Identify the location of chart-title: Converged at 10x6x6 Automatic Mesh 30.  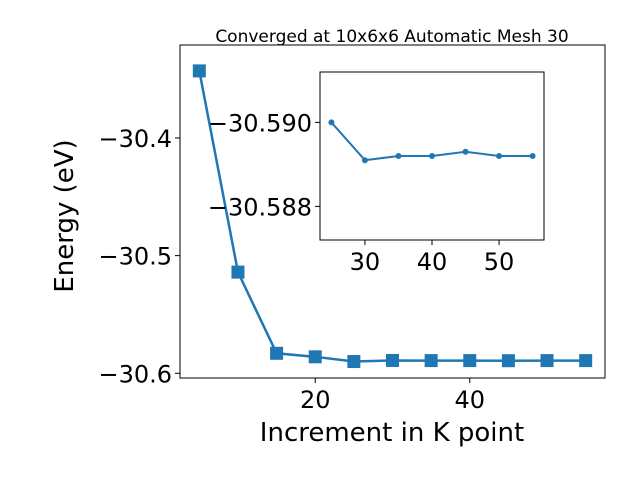
(391, 37).